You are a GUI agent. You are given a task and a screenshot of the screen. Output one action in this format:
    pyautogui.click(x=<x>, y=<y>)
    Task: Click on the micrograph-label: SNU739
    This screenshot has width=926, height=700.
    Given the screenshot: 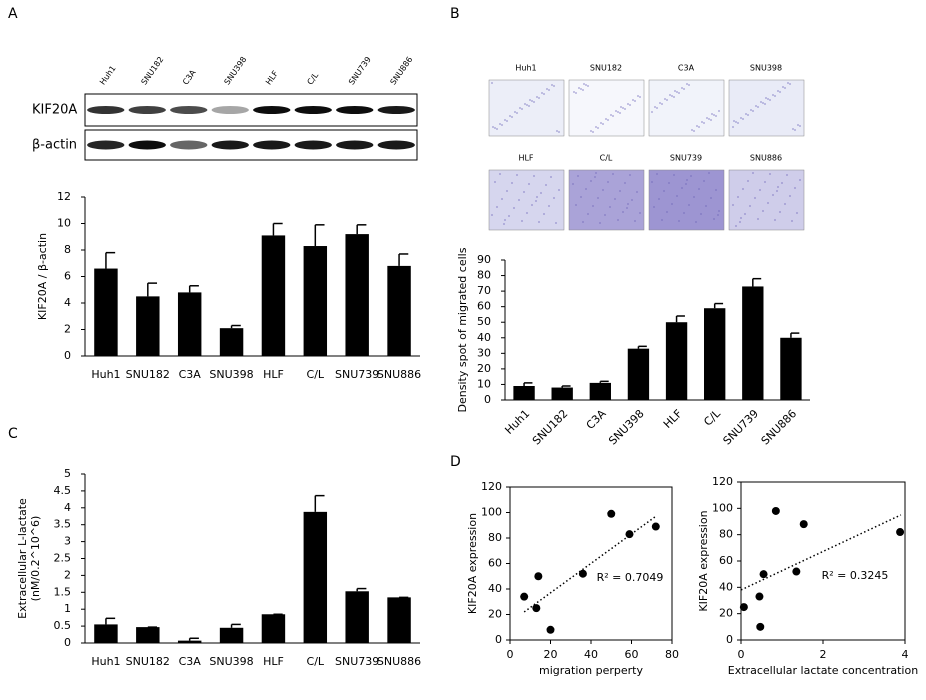 What is the action you would take?
    pyautogui.click(x=686, y=158)
    